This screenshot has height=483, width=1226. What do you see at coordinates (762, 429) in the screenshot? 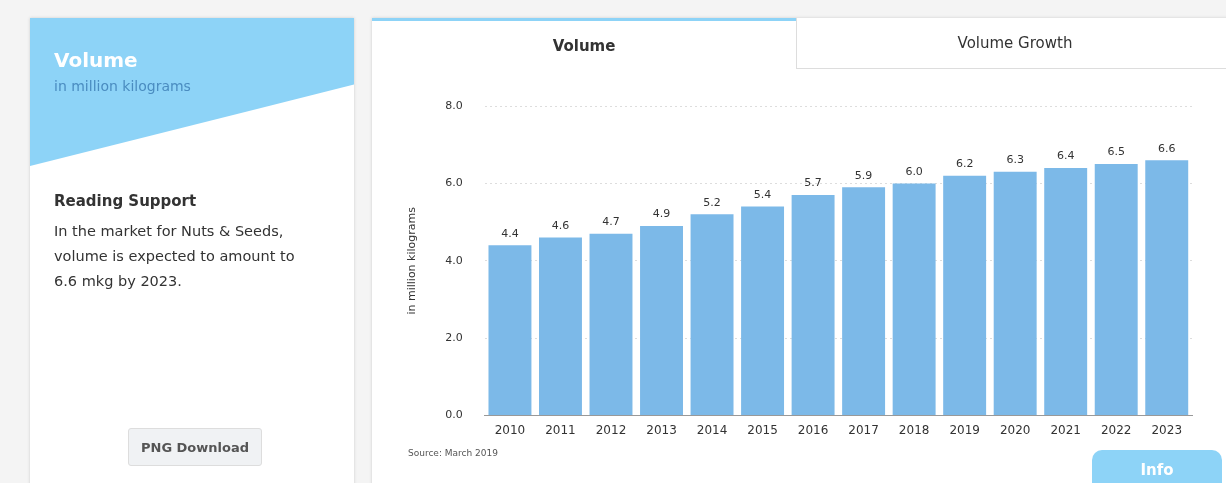
I see `x-tick-label: 2015` at bounding box center [762, 429].